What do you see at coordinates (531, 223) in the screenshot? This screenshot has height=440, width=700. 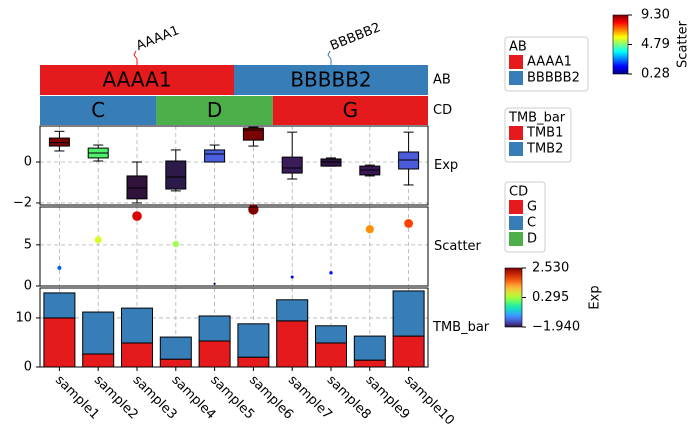 I see `legend-label: C` at bounding box center [531, 223].